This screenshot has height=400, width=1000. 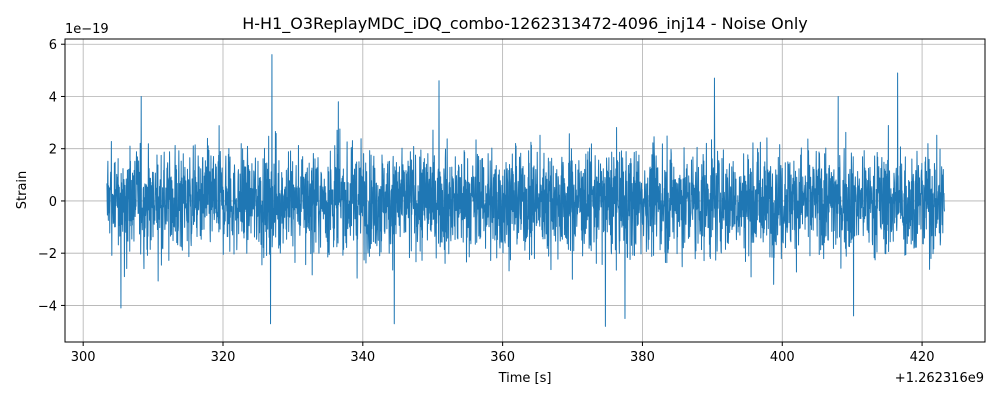 I want to click on x-tick-label: 420, so click(x=922, y=357).